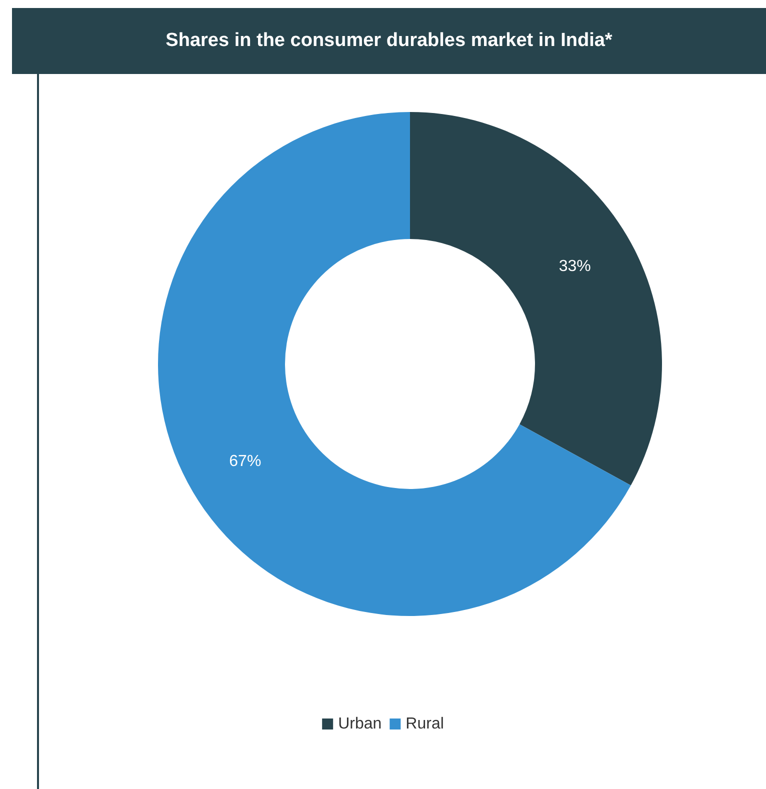  Describe the element at coordinates (425, 724) in the screenshot. I see `legend-label: Rural` at that location.